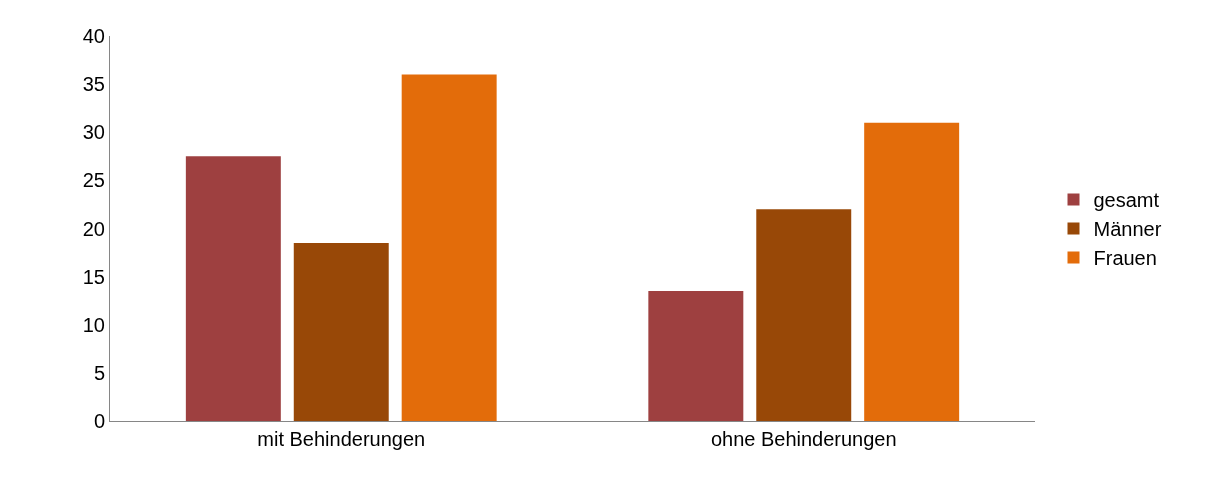  I want to click on y-tick-label: 15, so click(93, 276).